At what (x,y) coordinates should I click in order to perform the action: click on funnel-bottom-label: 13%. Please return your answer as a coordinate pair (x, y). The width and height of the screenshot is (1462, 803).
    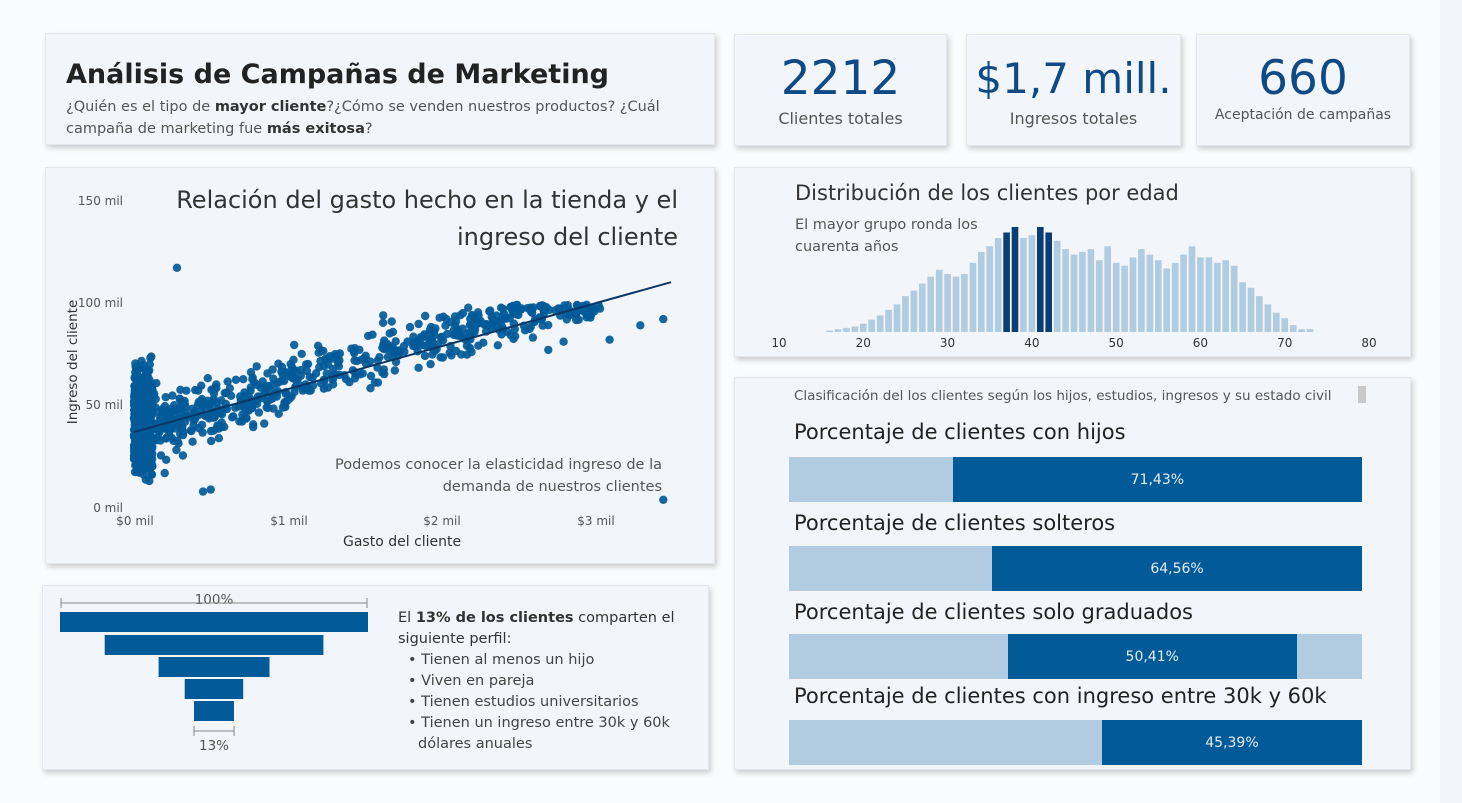
    Looking at the image, I should click on (213, 746).